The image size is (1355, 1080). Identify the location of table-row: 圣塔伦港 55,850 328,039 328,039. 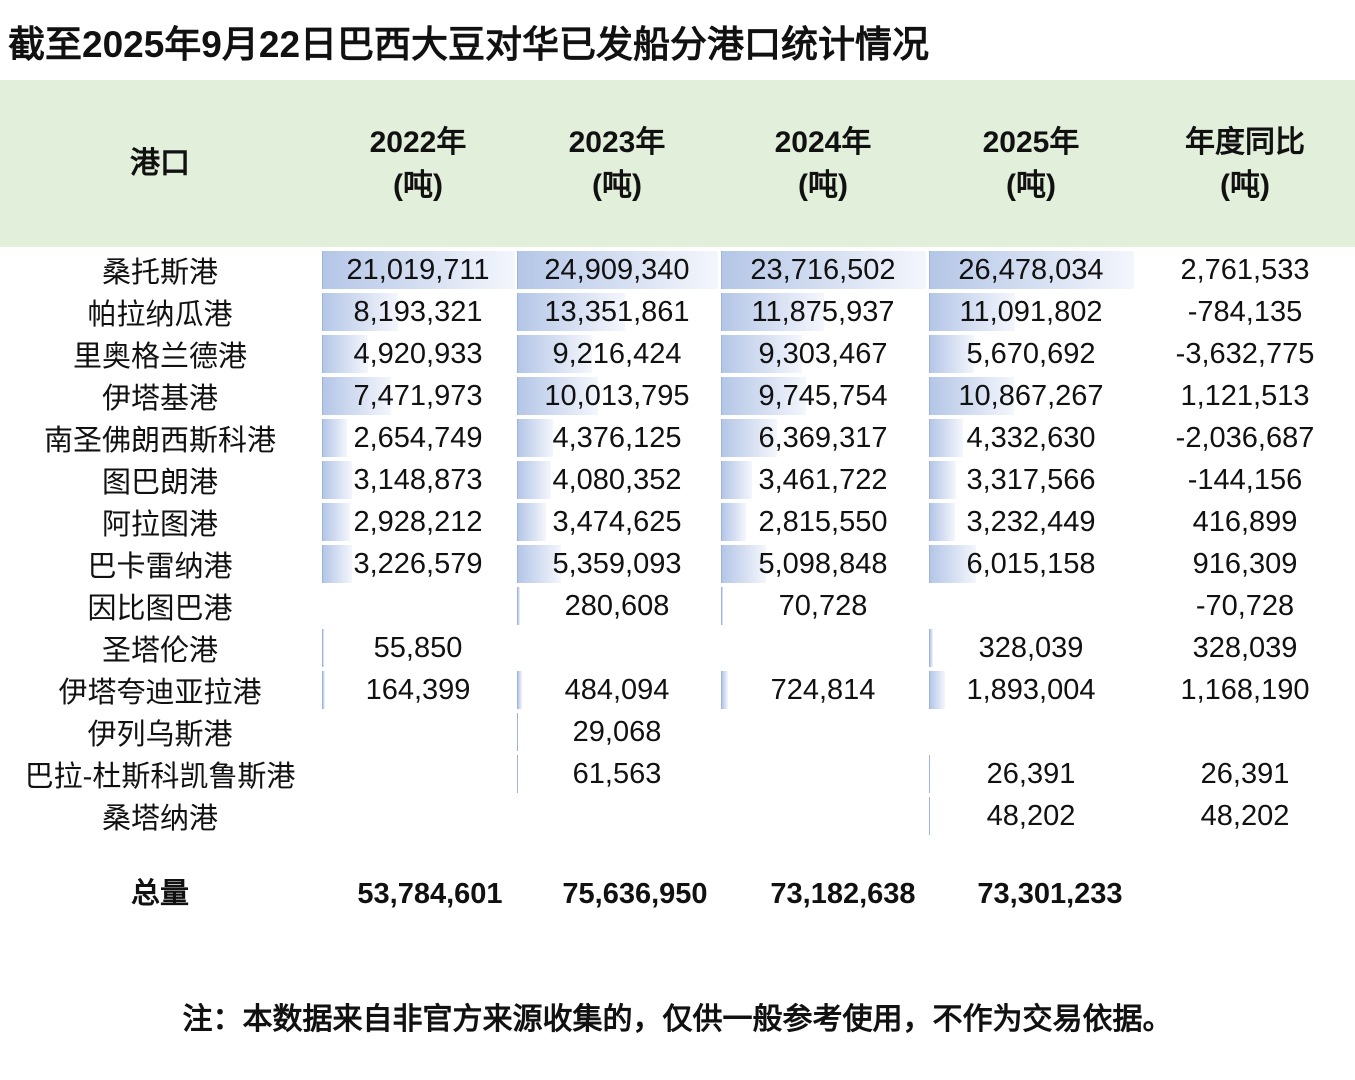
(677, 650).